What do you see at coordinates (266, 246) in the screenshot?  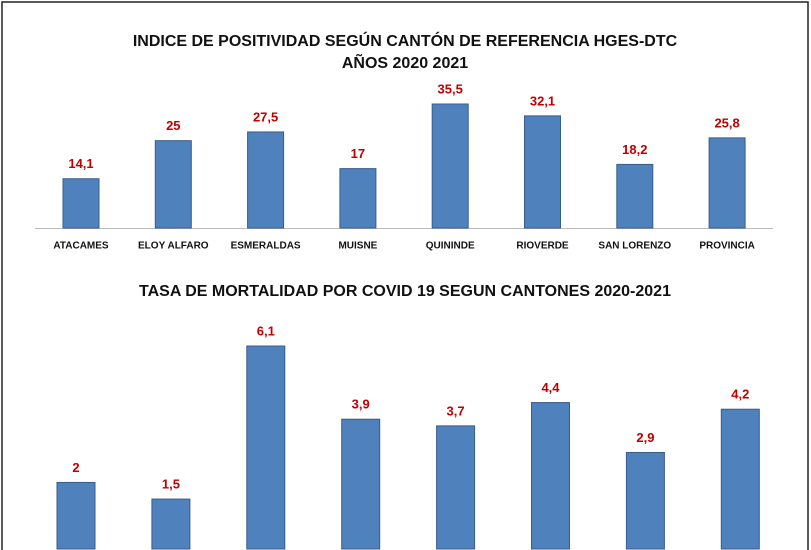 I see `x-tick-label: ESMERALDAS` at bounding box center [266, 246].